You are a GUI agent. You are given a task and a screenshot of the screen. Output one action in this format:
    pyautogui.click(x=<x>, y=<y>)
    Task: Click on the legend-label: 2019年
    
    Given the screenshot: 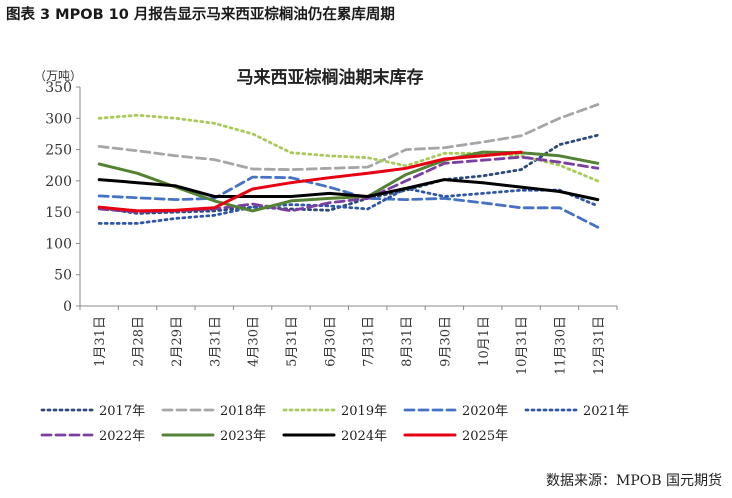 What is the action you would take?
    pyautogui.click(x=364, y=411)
    